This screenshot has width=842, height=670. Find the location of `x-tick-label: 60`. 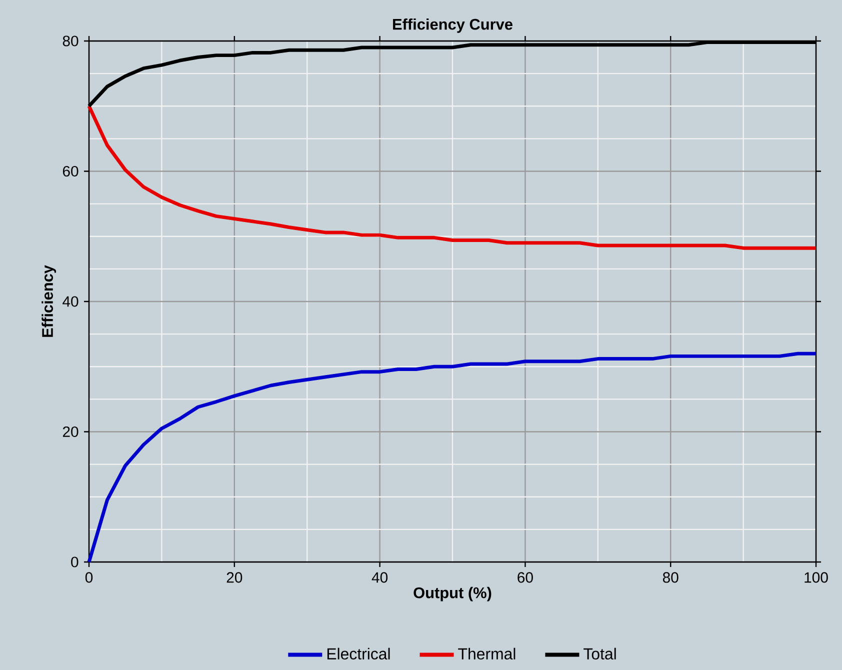

x-tick-label: 60 is located at coordinates (525, 577).